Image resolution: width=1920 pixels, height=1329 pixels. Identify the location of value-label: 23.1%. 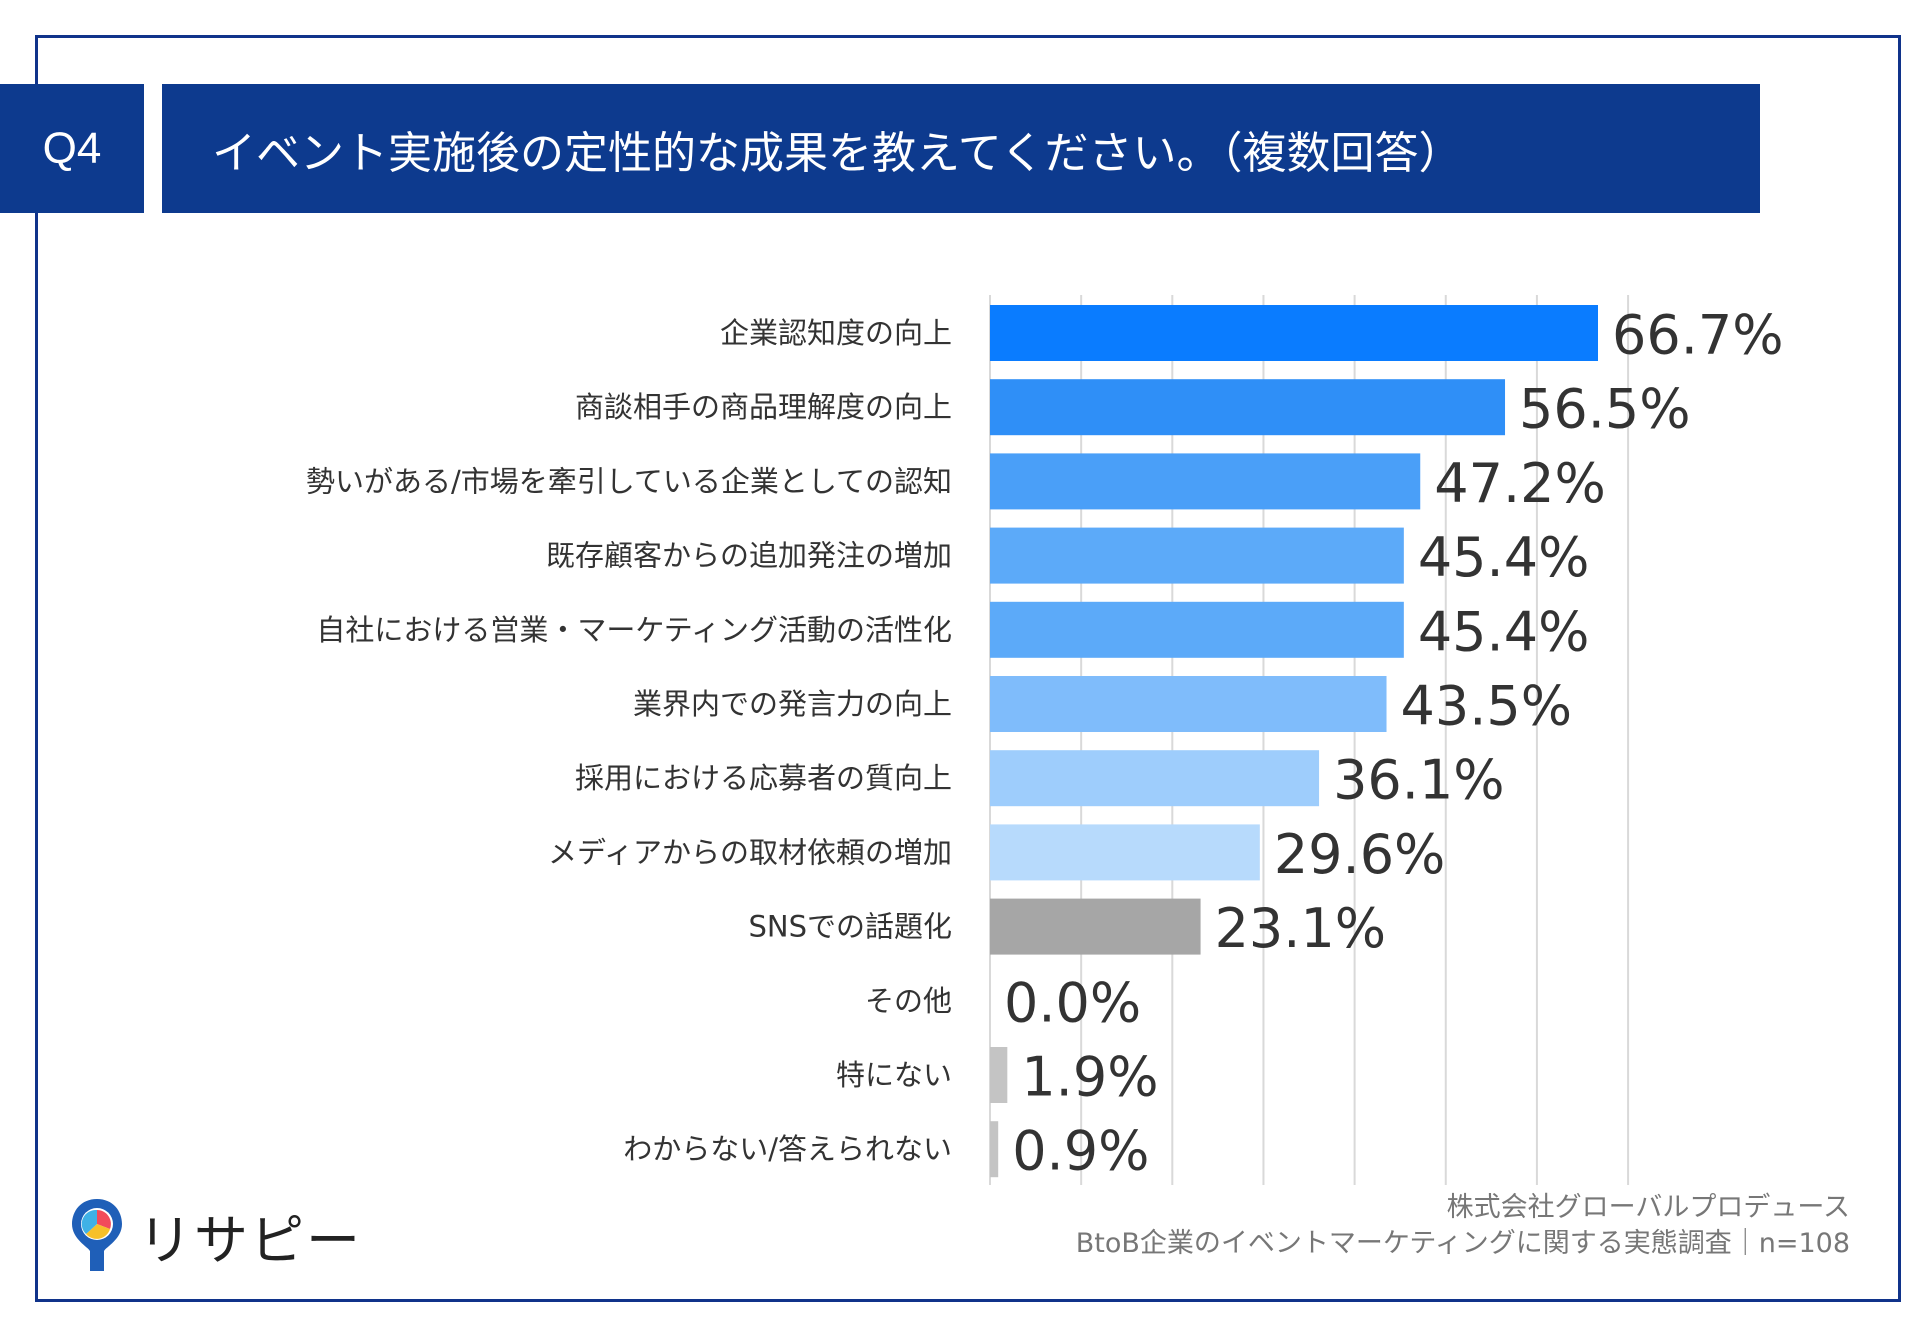
(1301, 928).